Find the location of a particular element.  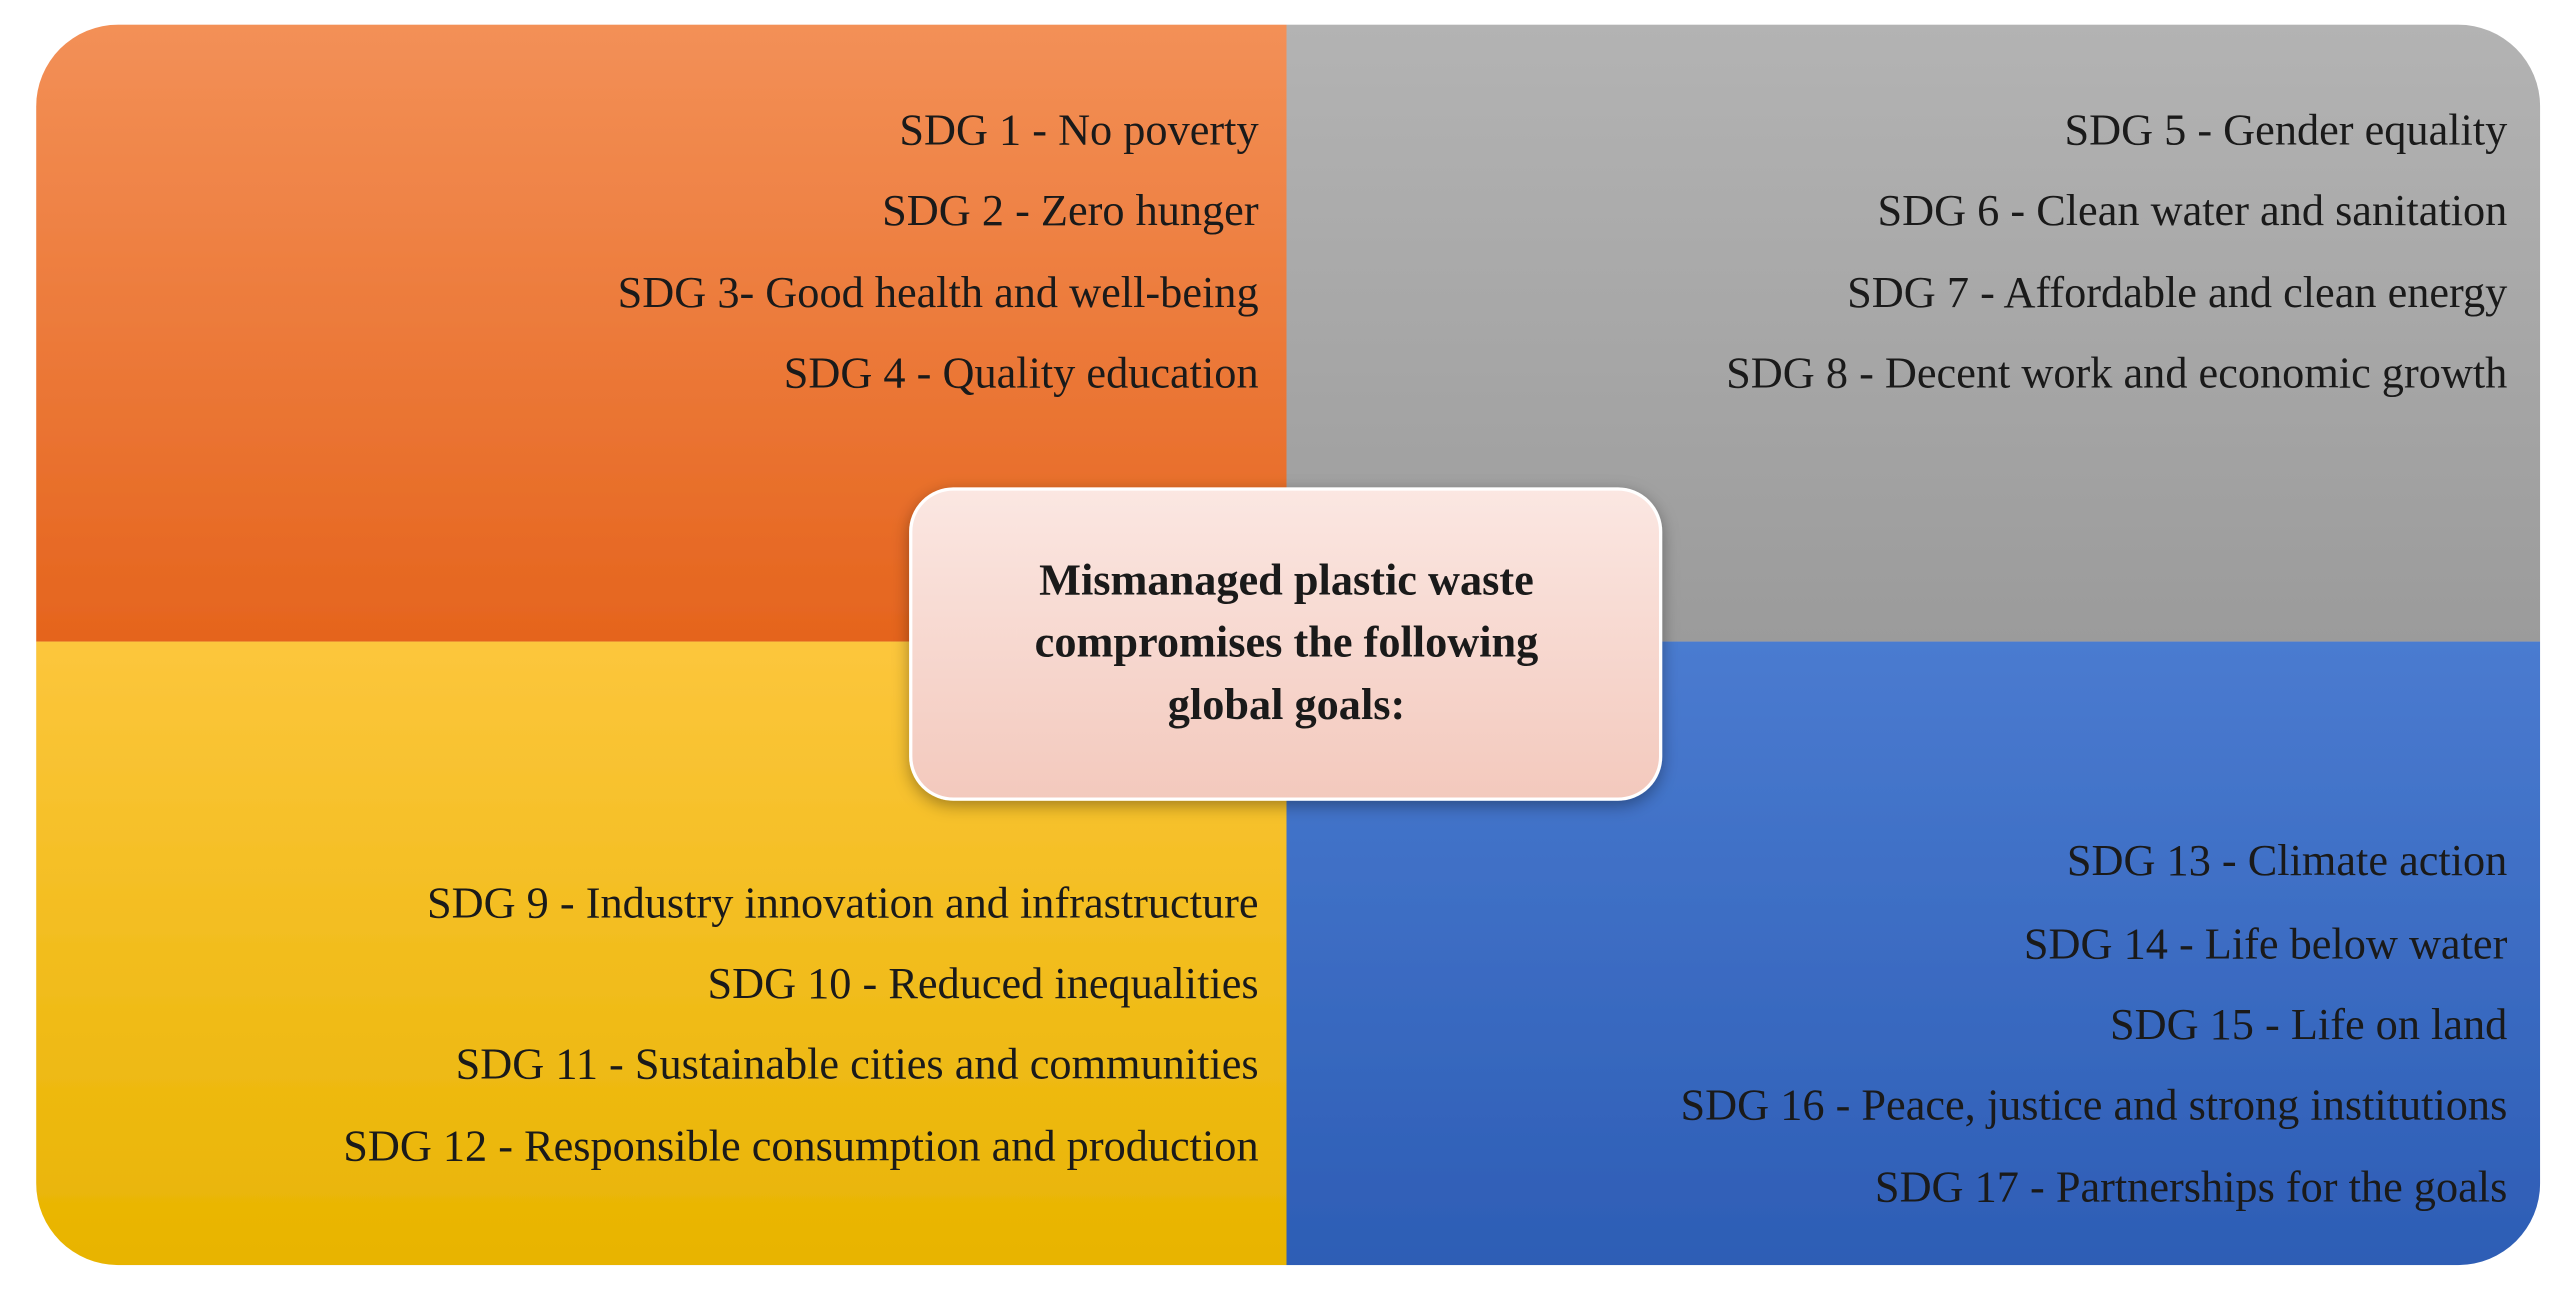

center-box is located at coordinates (1286, 644).